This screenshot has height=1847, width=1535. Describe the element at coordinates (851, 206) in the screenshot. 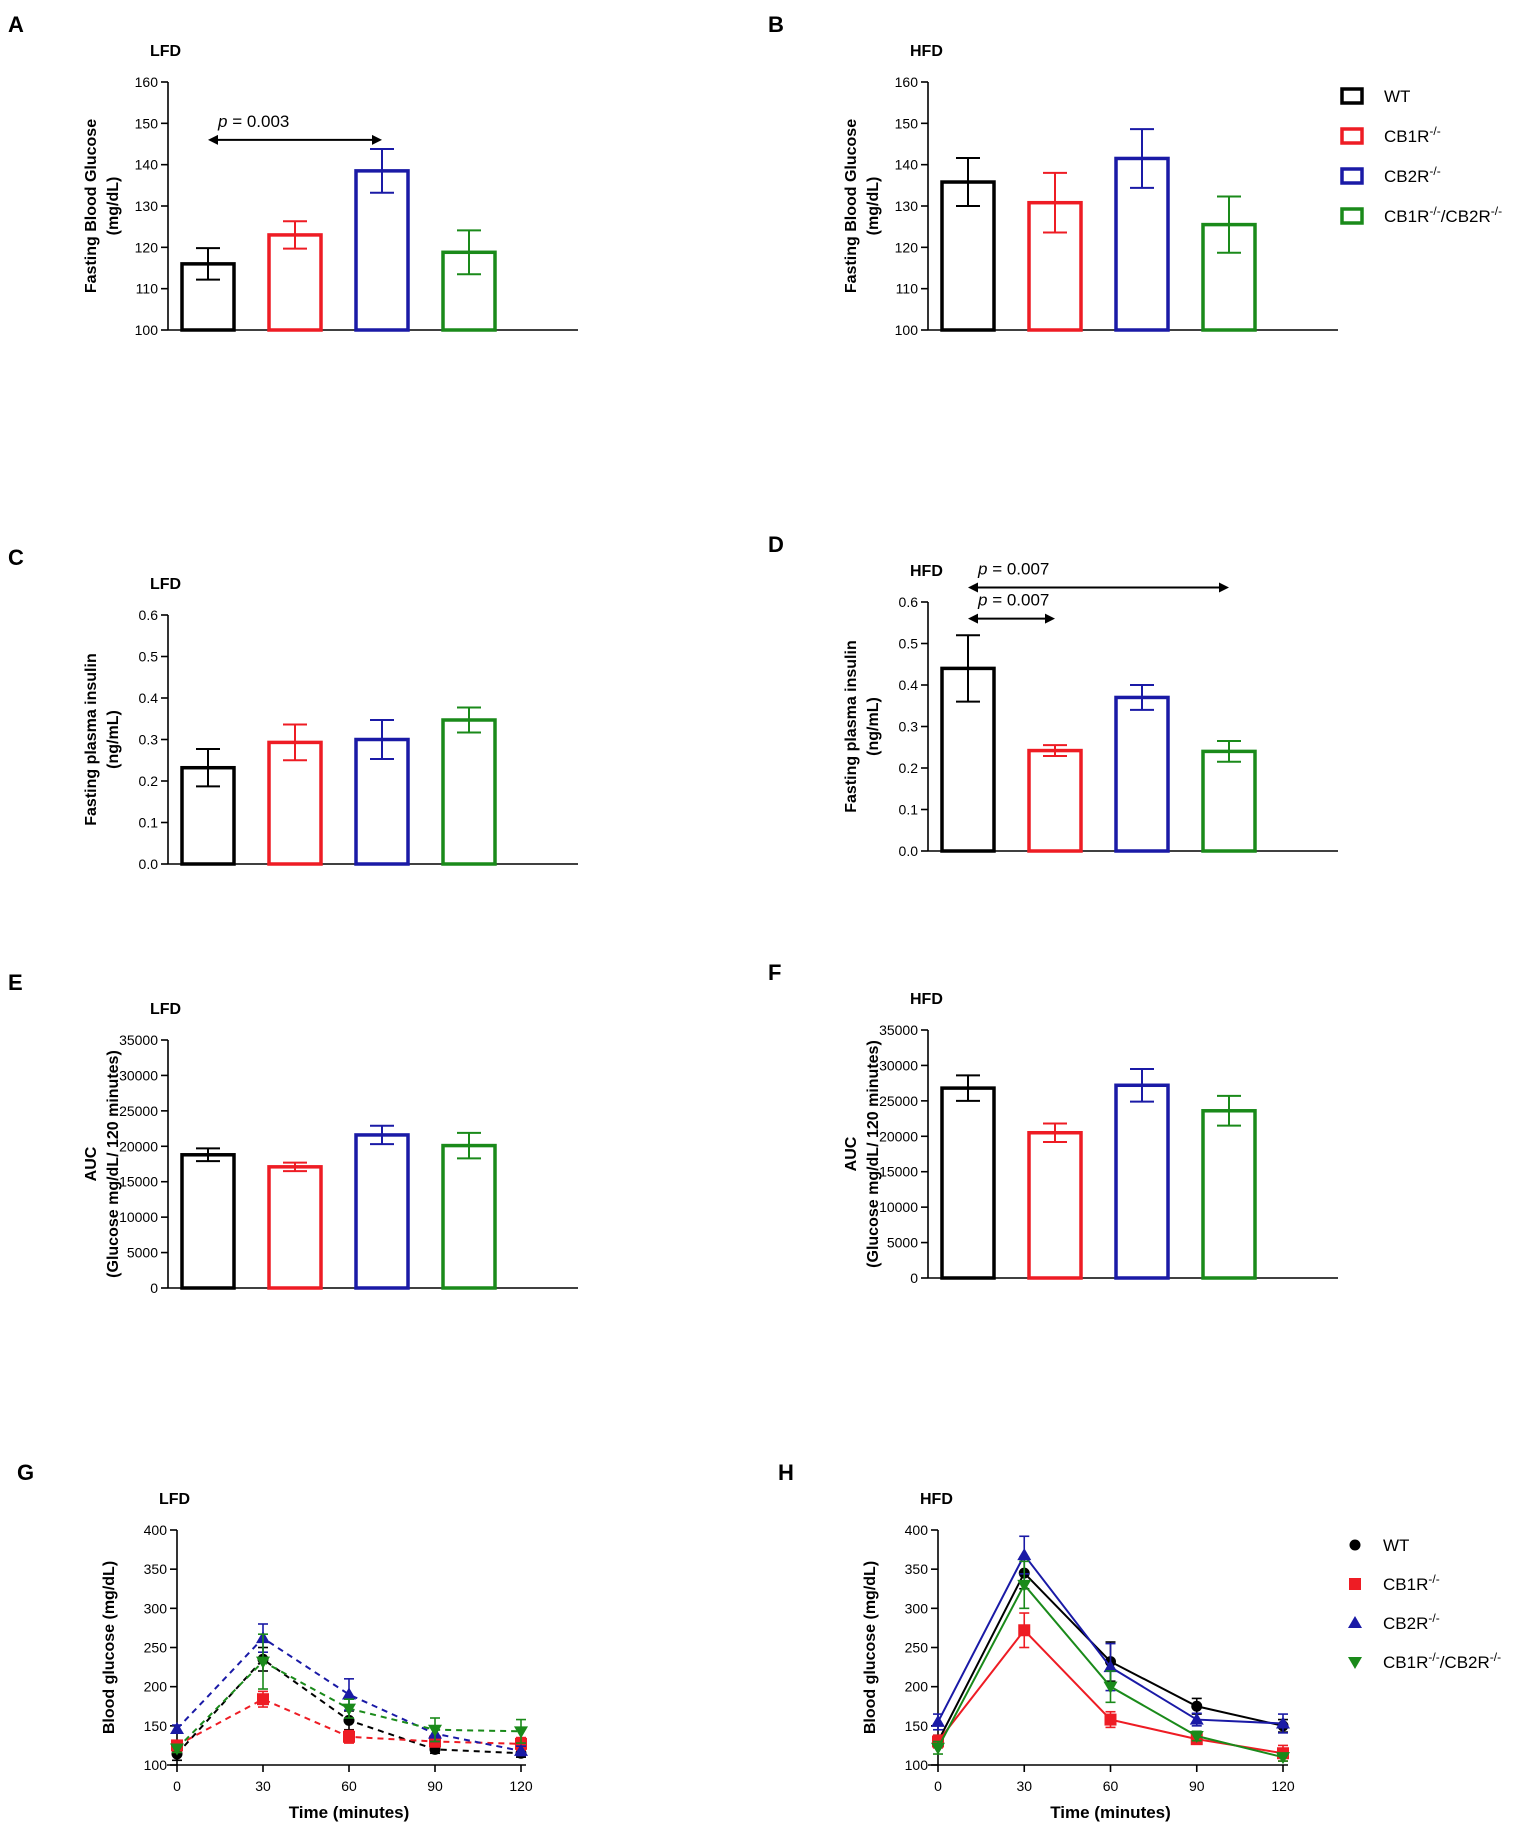

I see `y-axis-label: Fasting Blood Glucose` at that location.